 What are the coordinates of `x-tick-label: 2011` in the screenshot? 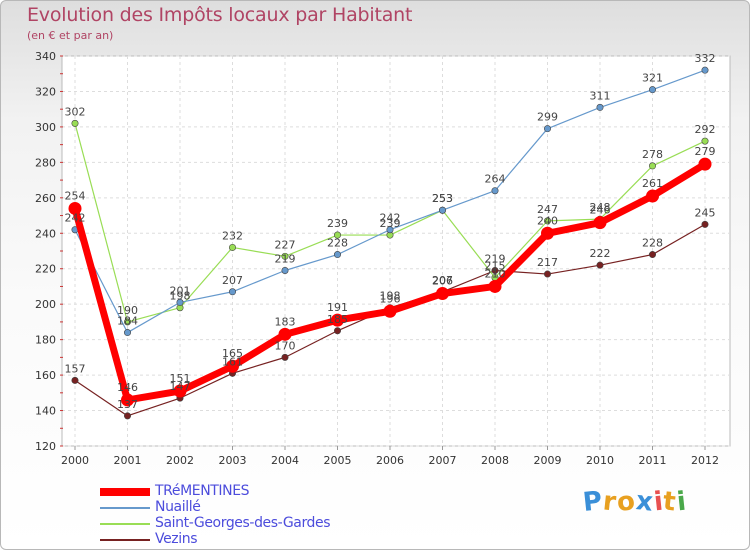 It's located at (653, 460).